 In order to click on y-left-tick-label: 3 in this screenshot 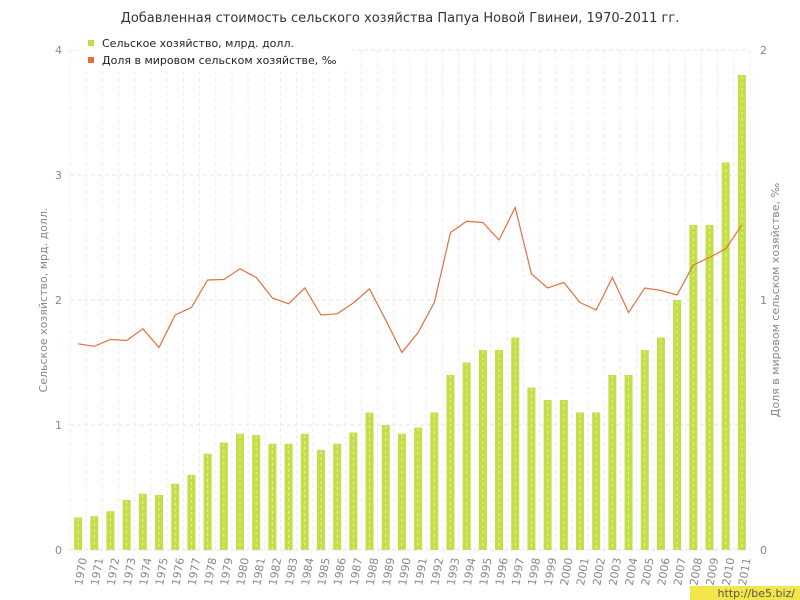, I will do `click(58, 175)`.